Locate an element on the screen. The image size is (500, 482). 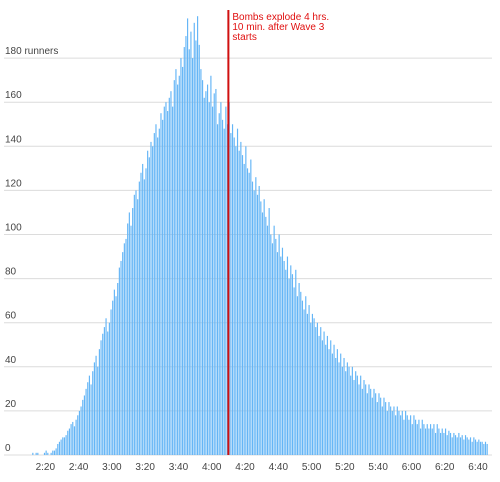
y-tick-label: 40 is located at coordinates (11, 360).